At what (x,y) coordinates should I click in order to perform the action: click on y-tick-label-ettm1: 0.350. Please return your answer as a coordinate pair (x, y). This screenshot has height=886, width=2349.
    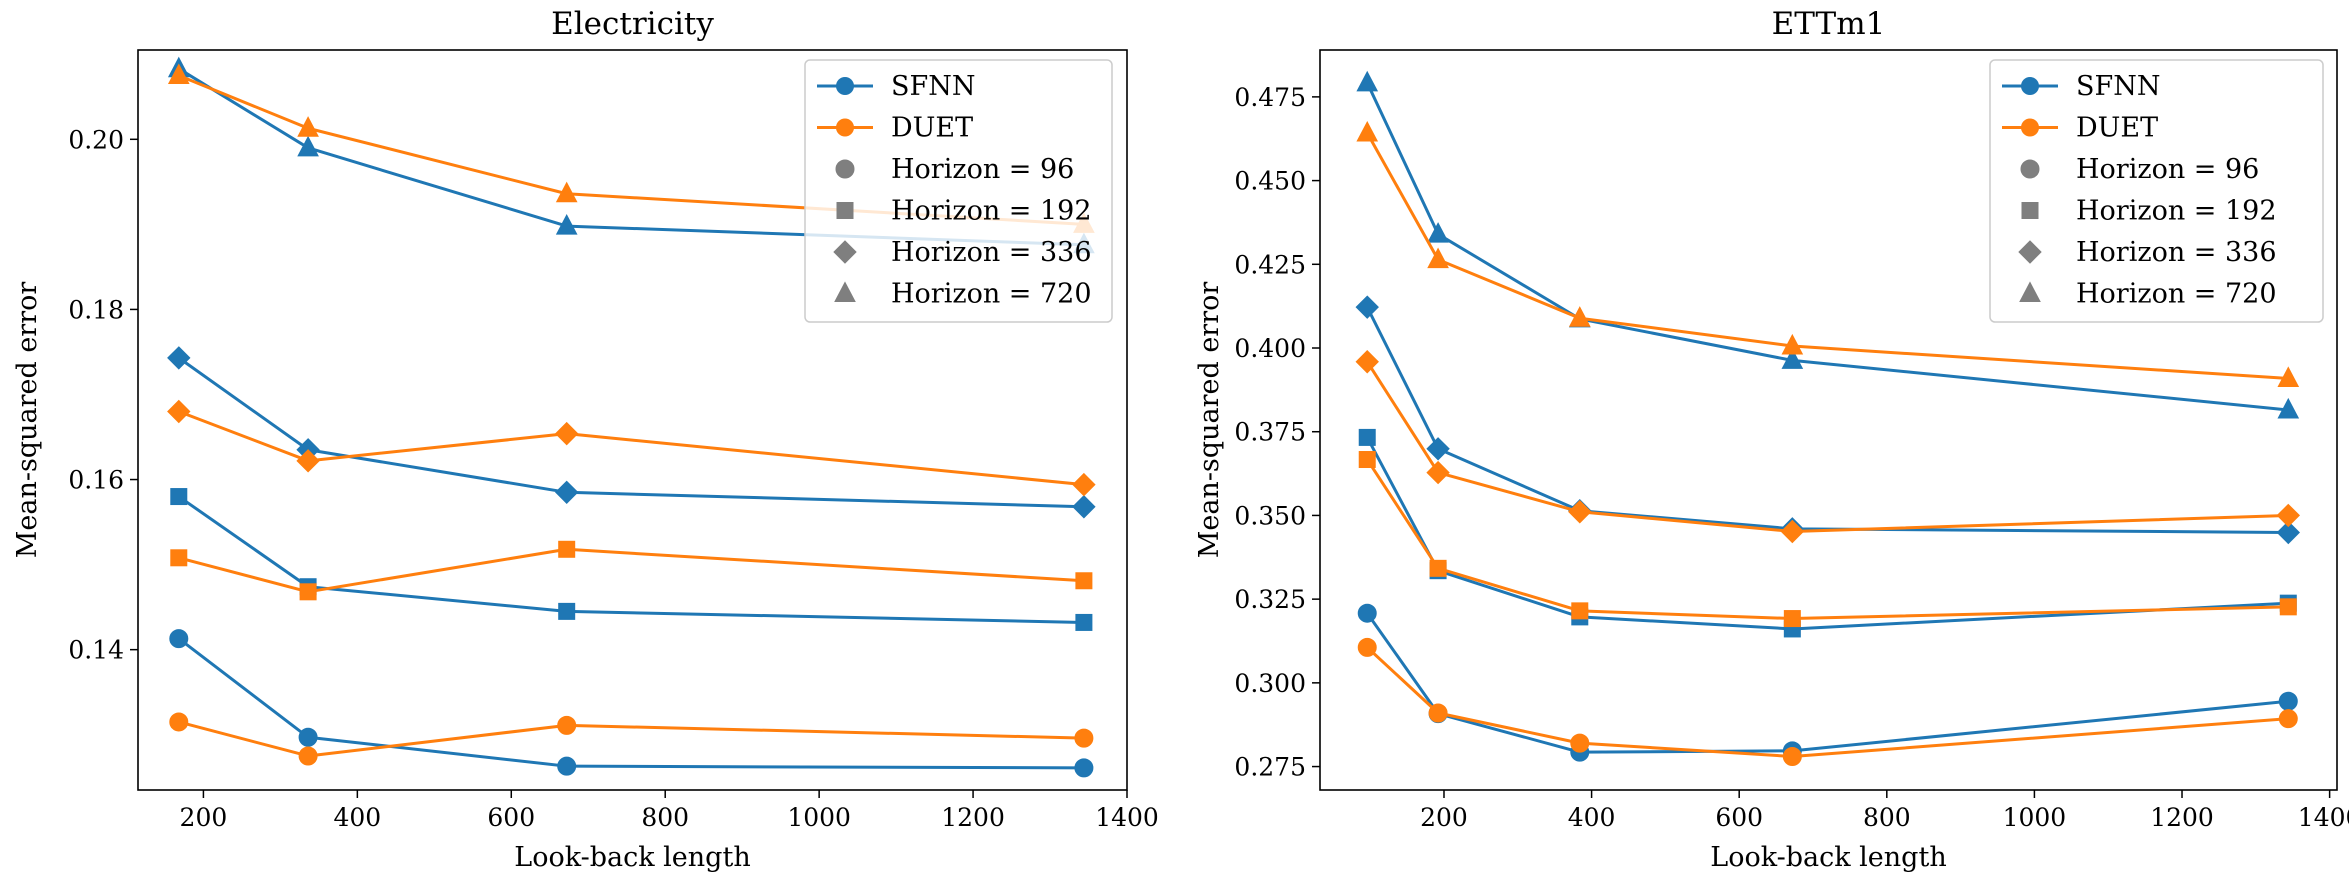
    Looking at the image, I should click on (1270, 515).